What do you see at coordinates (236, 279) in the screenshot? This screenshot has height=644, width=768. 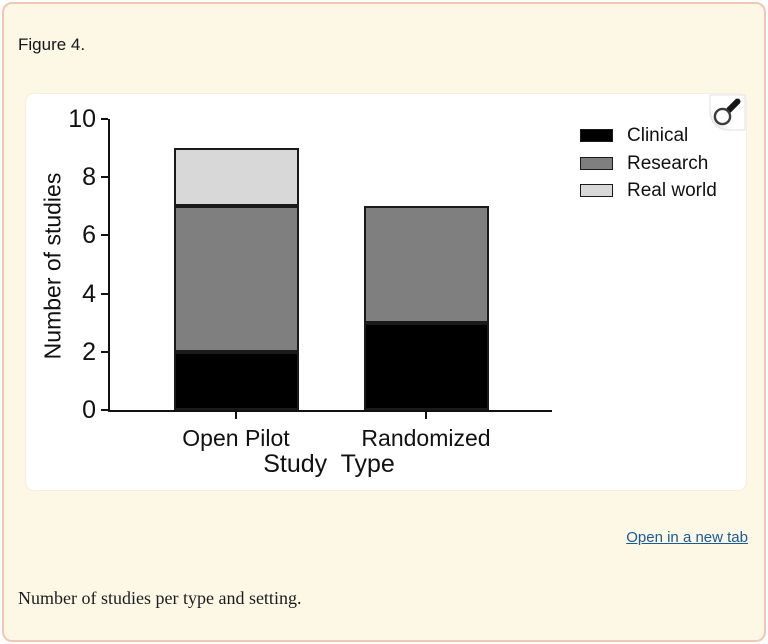 I see `bar-segment-open-pilot-research` at bounding box center [236, 279].